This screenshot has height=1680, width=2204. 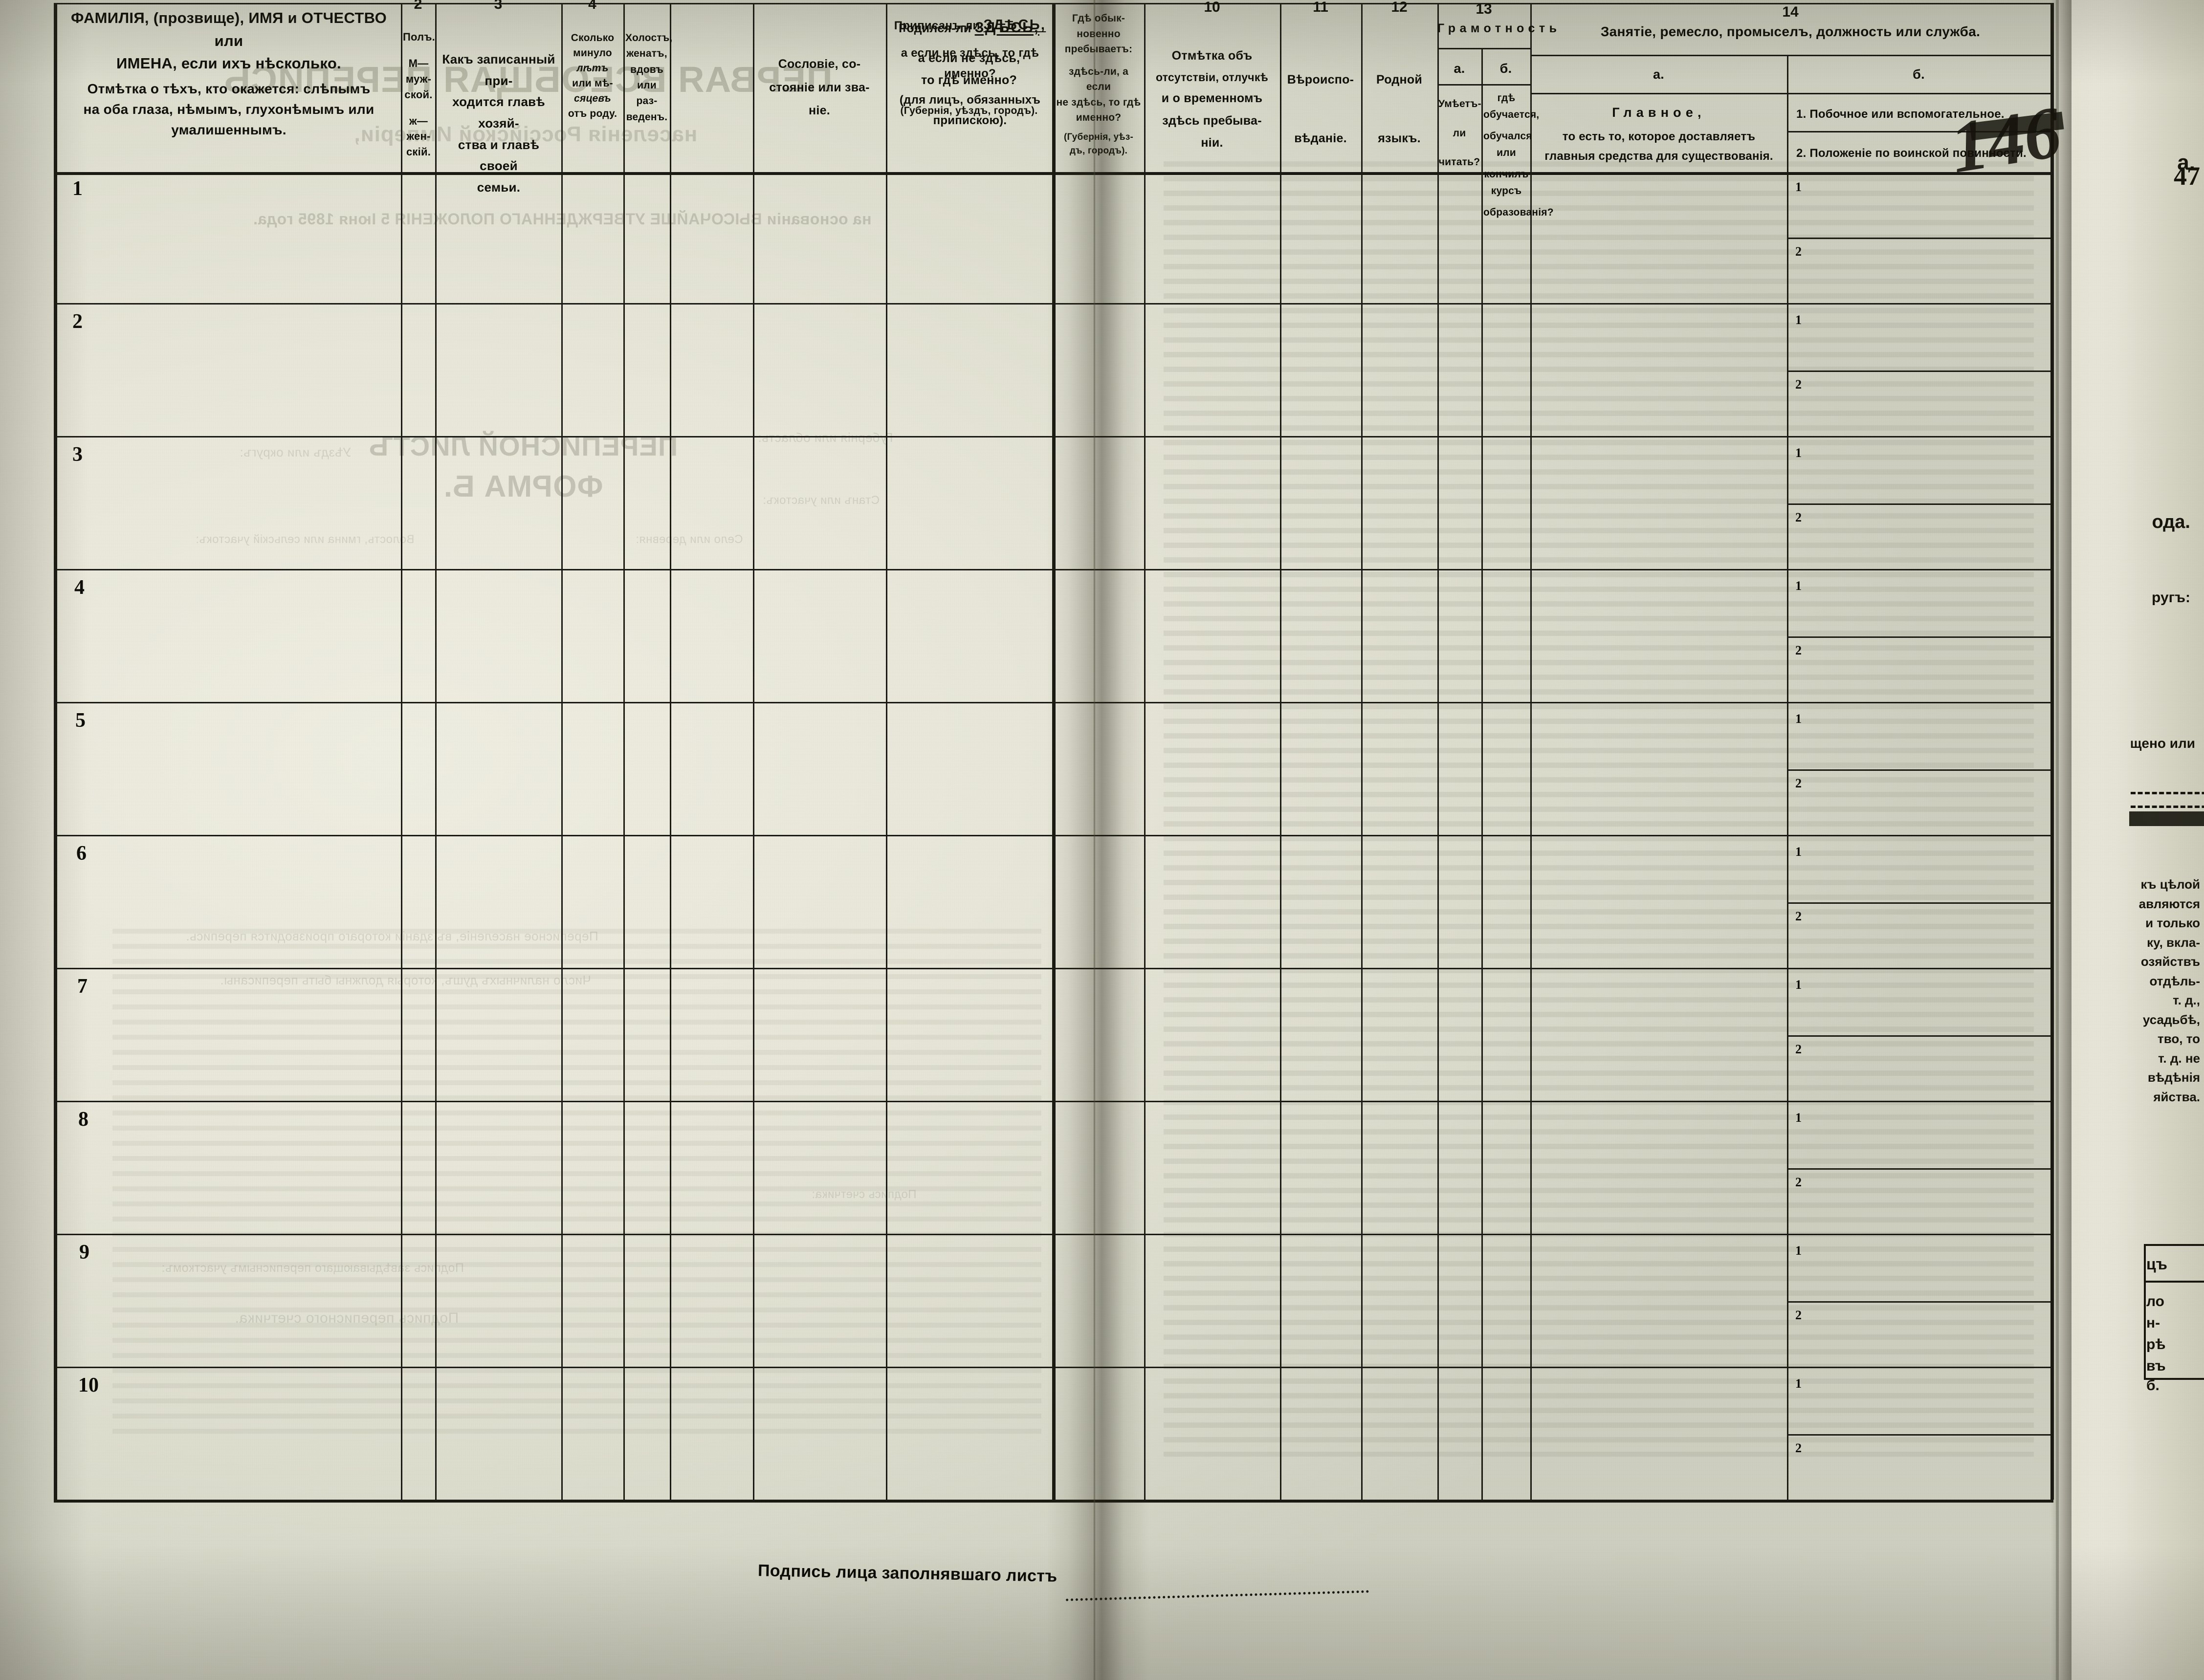 I want to click on col9-line4: здѣсь-ли, а если, so click(x=1098, y=79).